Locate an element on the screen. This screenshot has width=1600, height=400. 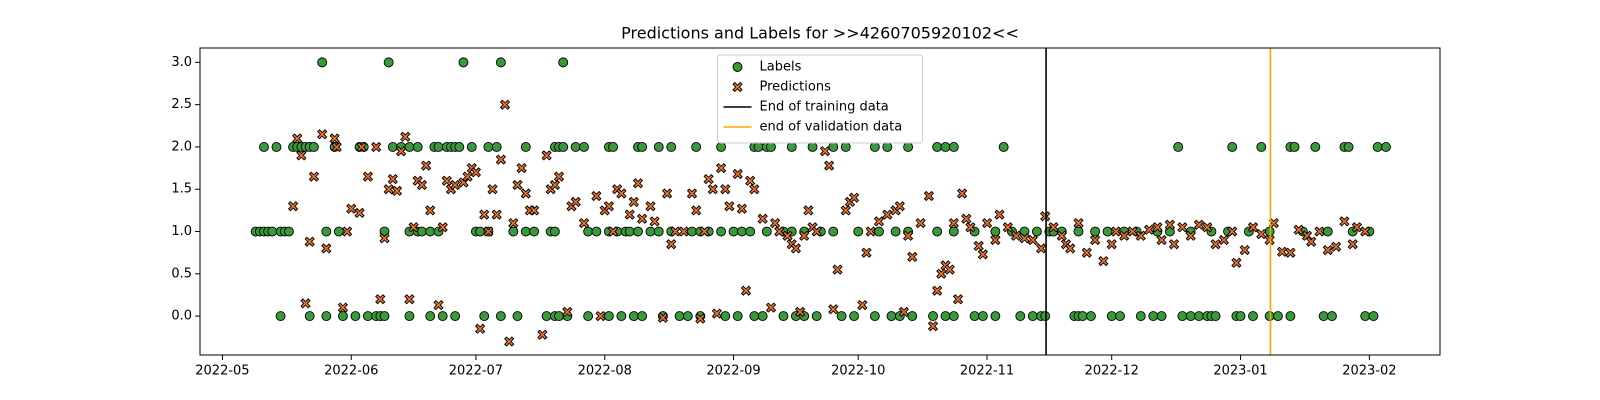
x-tick-label: 2023-02 is located at coordinates (1369, 371).